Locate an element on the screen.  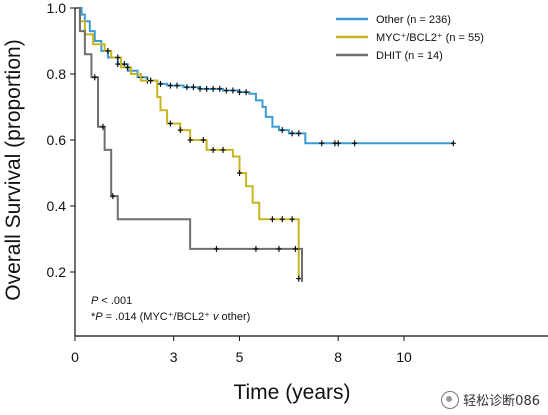
x-tick-label: 3 is located at coordinates (174, 357).